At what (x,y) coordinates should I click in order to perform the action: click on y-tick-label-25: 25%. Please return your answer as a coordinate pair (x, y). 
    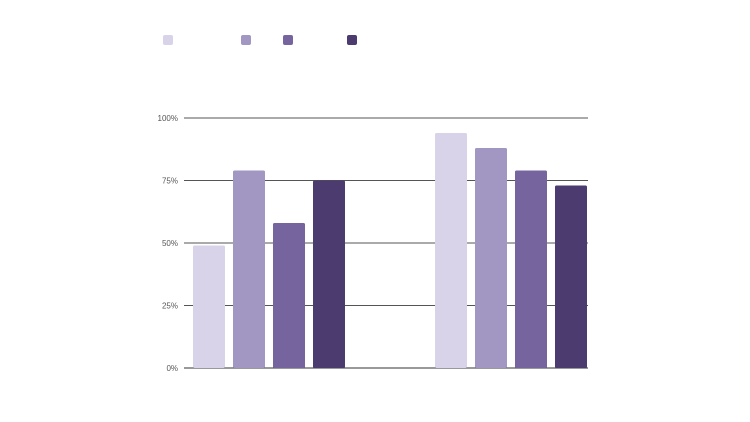
    Looking at the image, I should click on (170, 306).